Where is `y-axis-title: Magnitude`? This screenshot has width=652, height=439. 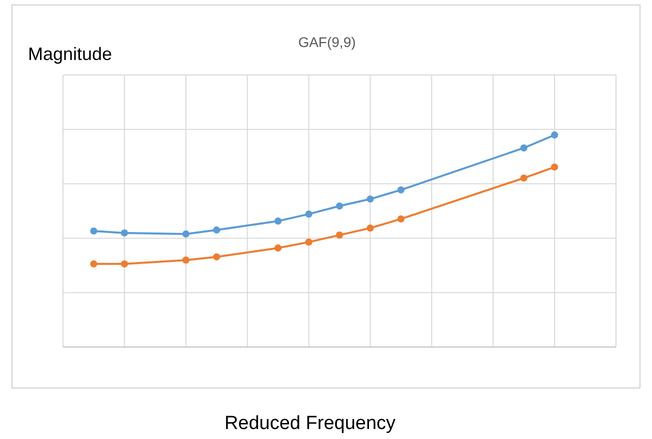
y-axis-title: Magnitude is located at coordinates (70, 54).